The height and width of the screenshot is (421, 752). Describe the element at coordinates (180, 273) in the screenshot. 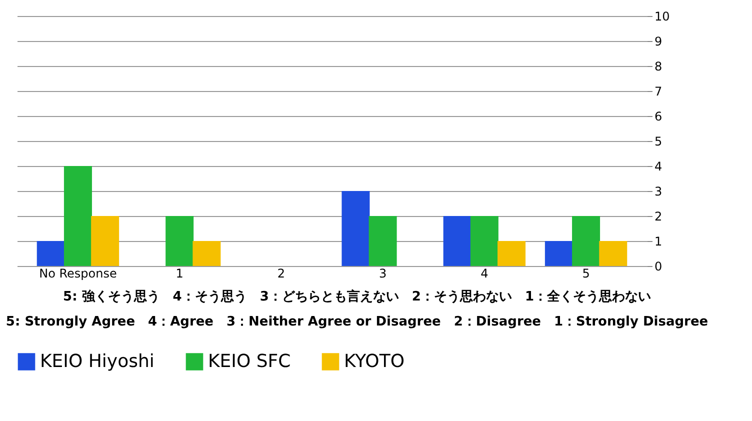

I see `x-tick-label: 1` at that location.